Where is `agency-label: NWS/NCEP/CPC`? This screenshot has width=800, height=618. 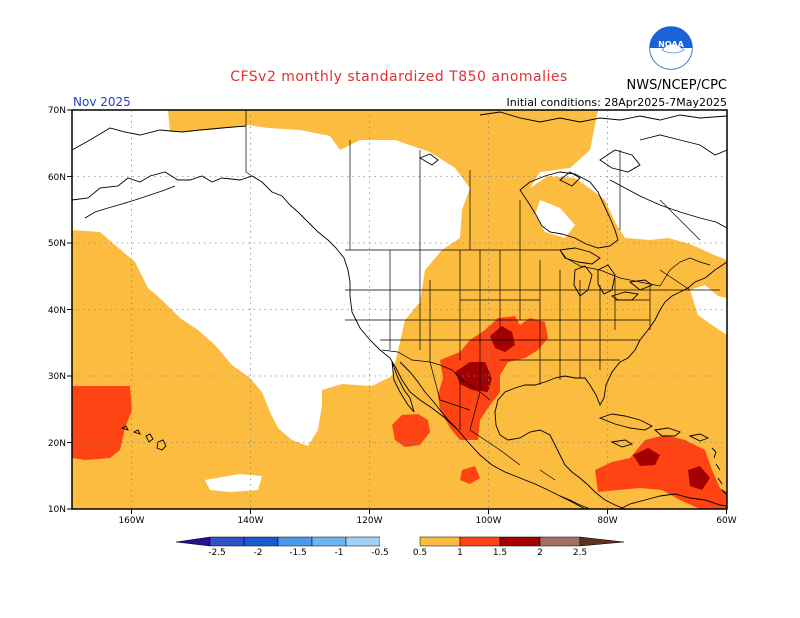 agency-label: NWS/NCEP/CPC is located at coordinates (677, 85).